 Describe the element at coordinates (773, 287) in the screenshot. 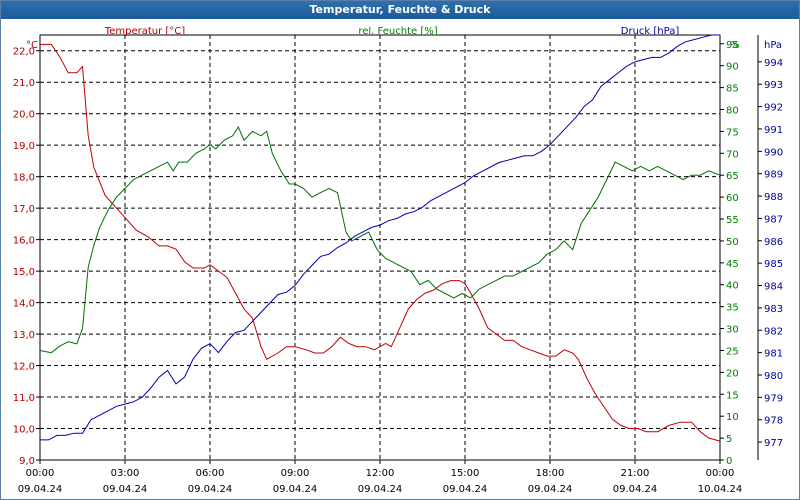

I see `pressure-tick-label: 984` at that location.